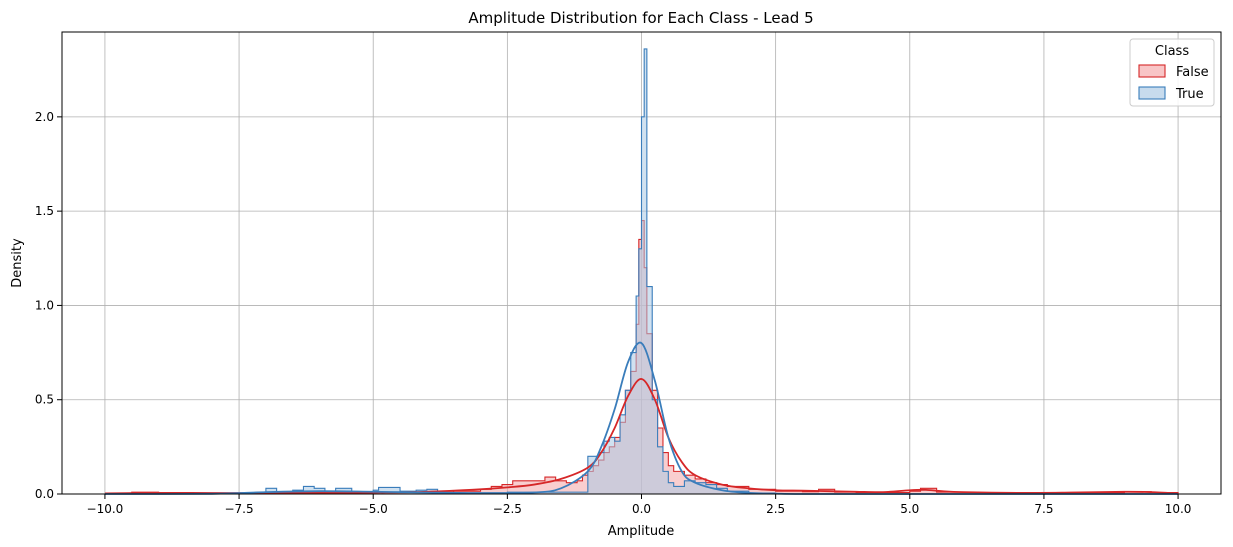  I want to click on y-tick-label: 0.0, so click(44, 494).